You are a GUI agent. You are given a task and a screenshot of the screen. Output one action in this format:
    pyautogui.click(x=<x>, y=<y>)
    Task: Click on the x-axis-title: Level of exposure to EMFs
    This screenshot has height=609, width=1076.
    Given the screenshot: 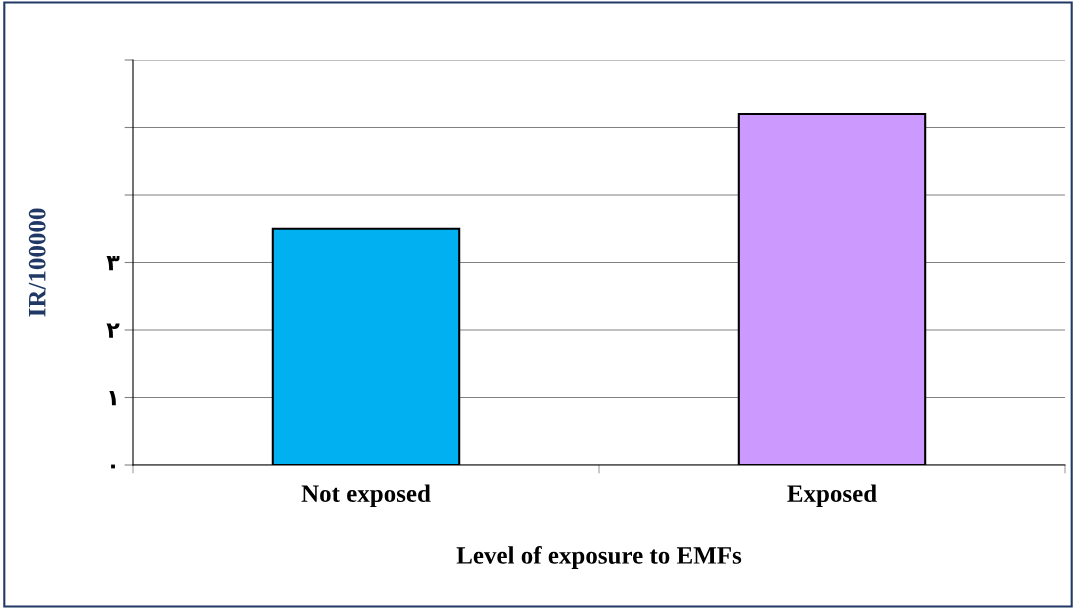 What is the action you would take?
    pyautogui.click(x=599, y=557)
    